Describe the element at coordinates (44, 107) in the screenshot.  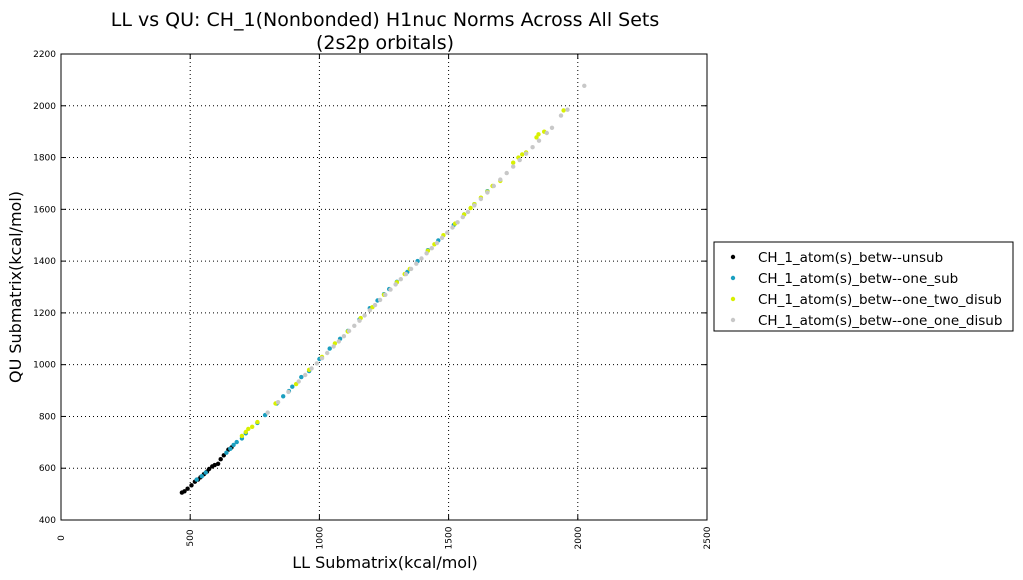
I see `y-tick-label: 2000` at that location.